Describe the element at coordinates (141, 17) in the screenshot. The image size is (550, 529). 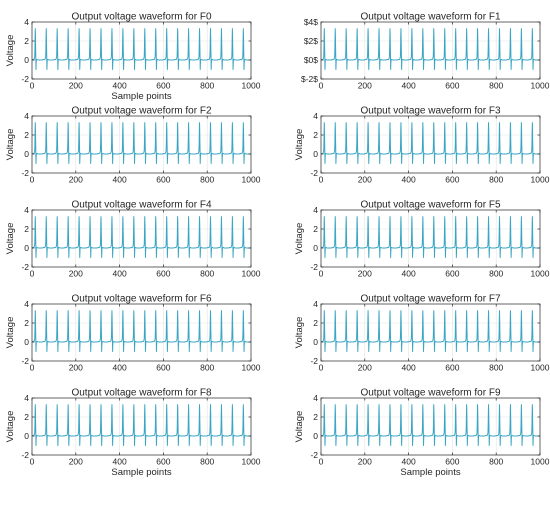
I see `subplot-title: Output voltage waveform for F0` at that location.